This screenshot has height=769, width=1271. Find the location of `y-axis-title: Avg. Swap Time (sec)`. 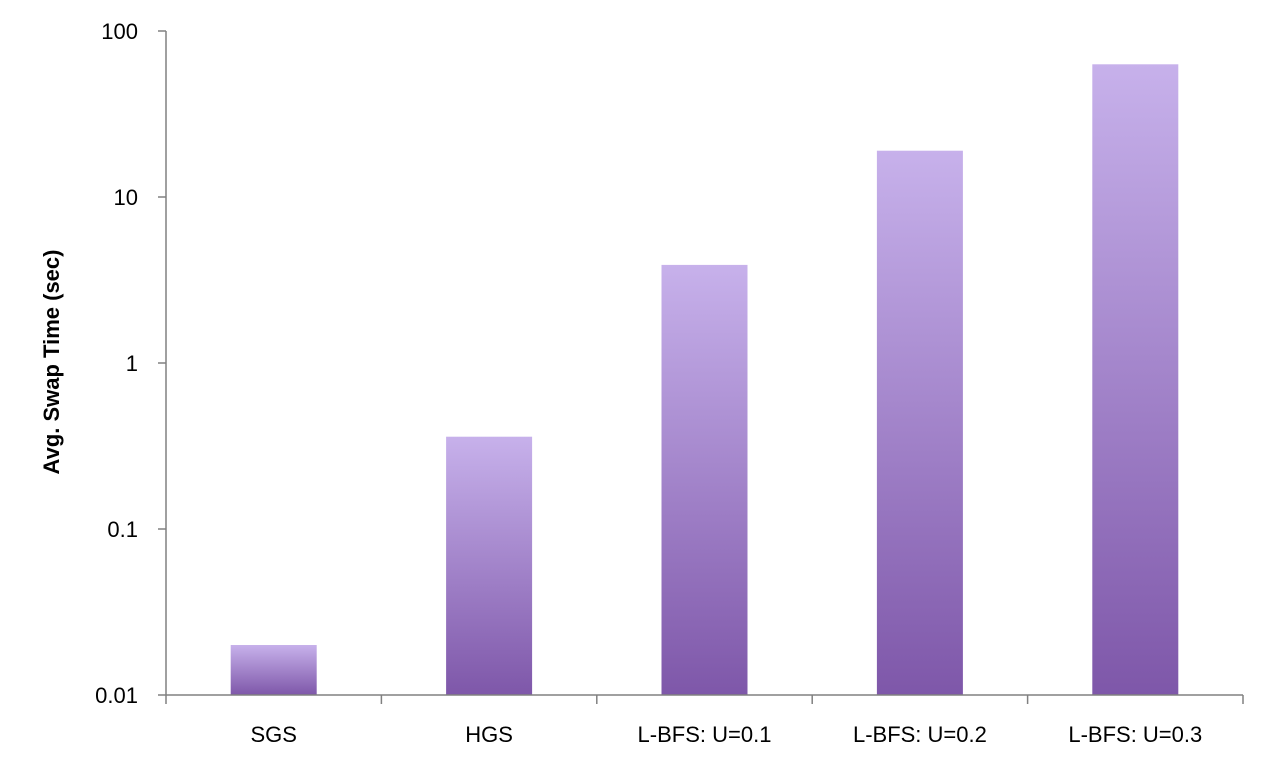

y-axis-title: Avg. Swap Time (sec) is located at coordinates (51, 362).